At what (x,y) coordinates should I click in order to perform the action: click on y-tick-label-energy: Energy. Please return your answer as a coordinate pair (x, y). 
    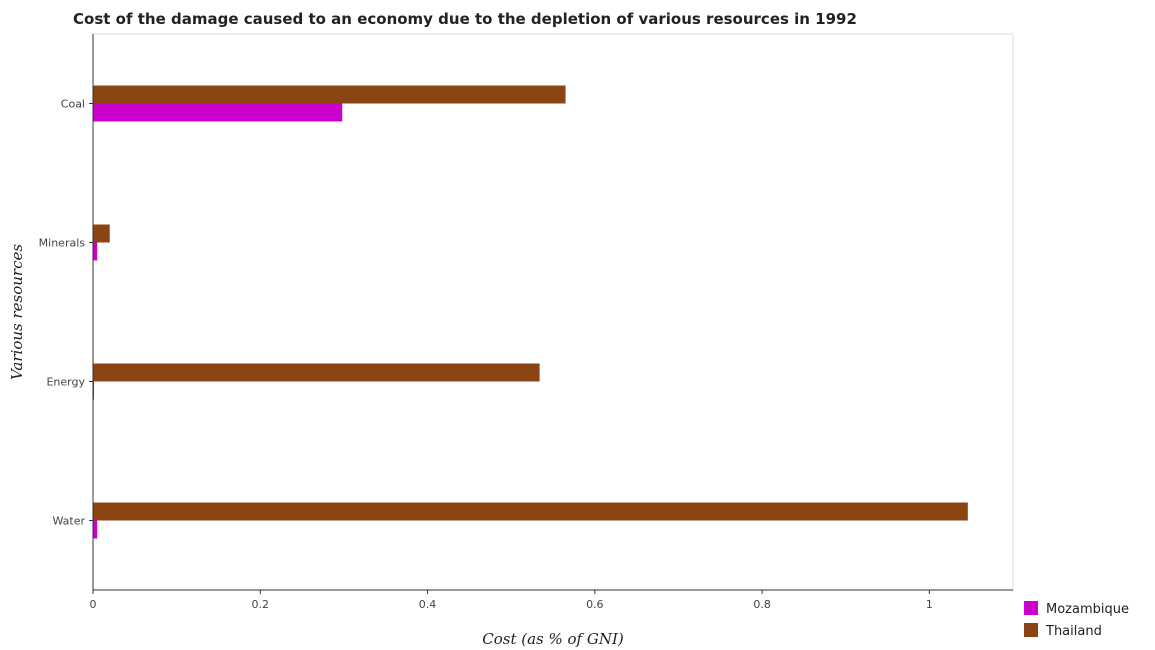
    Looking at the image, I should click on (65, 382).